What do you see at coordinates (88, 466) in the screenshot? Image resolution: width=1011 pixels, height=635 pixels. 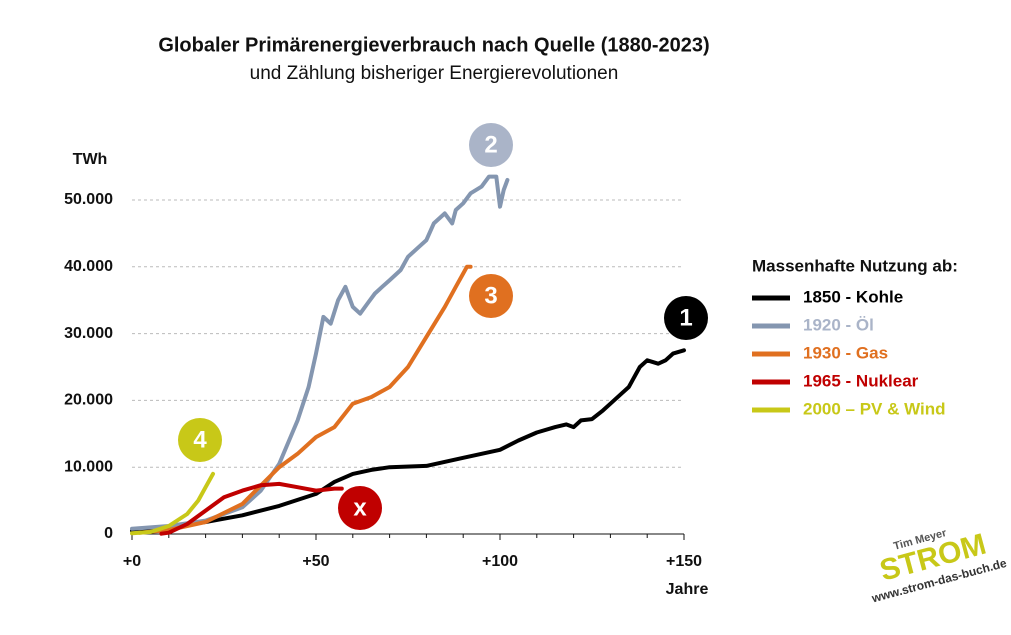 I see `y-tick-label: 10.000` at bounding box center [88, 466].